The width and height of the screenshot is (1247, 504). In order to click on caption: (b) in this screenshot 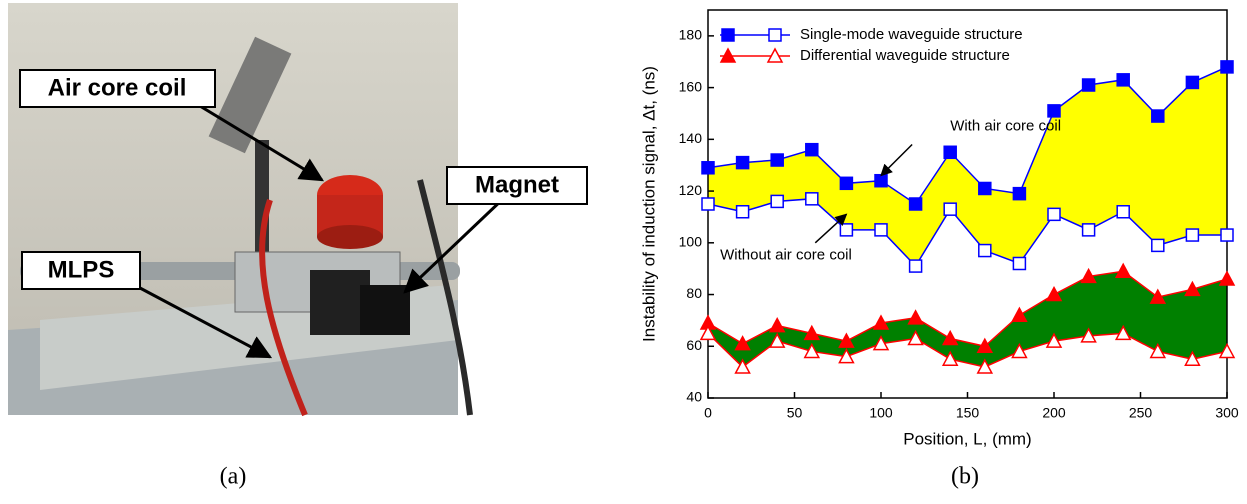, I will do `click(965, 477)`.